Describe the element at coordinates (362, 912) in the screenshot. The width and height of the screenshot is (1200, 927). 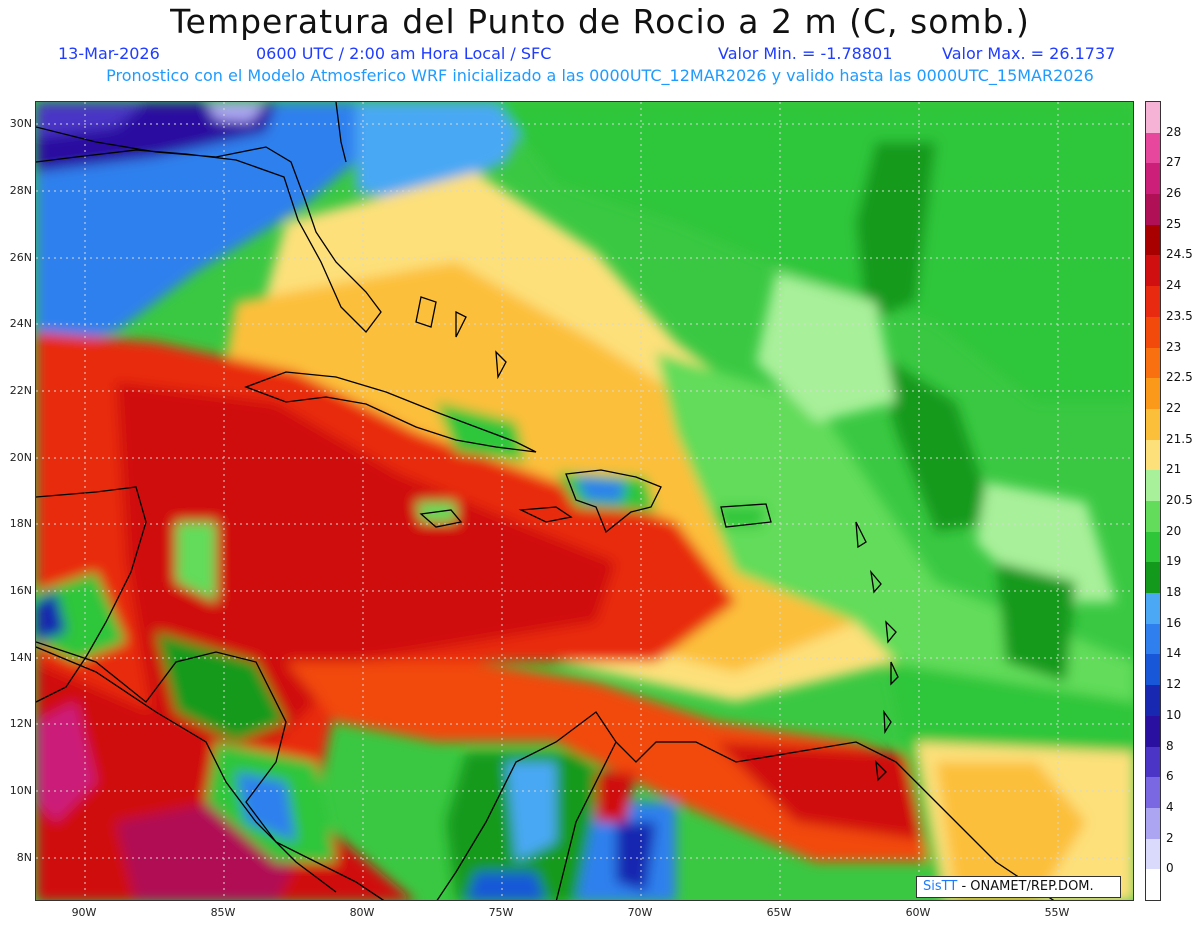
I see `lon-label-80w: 80W` at that location.